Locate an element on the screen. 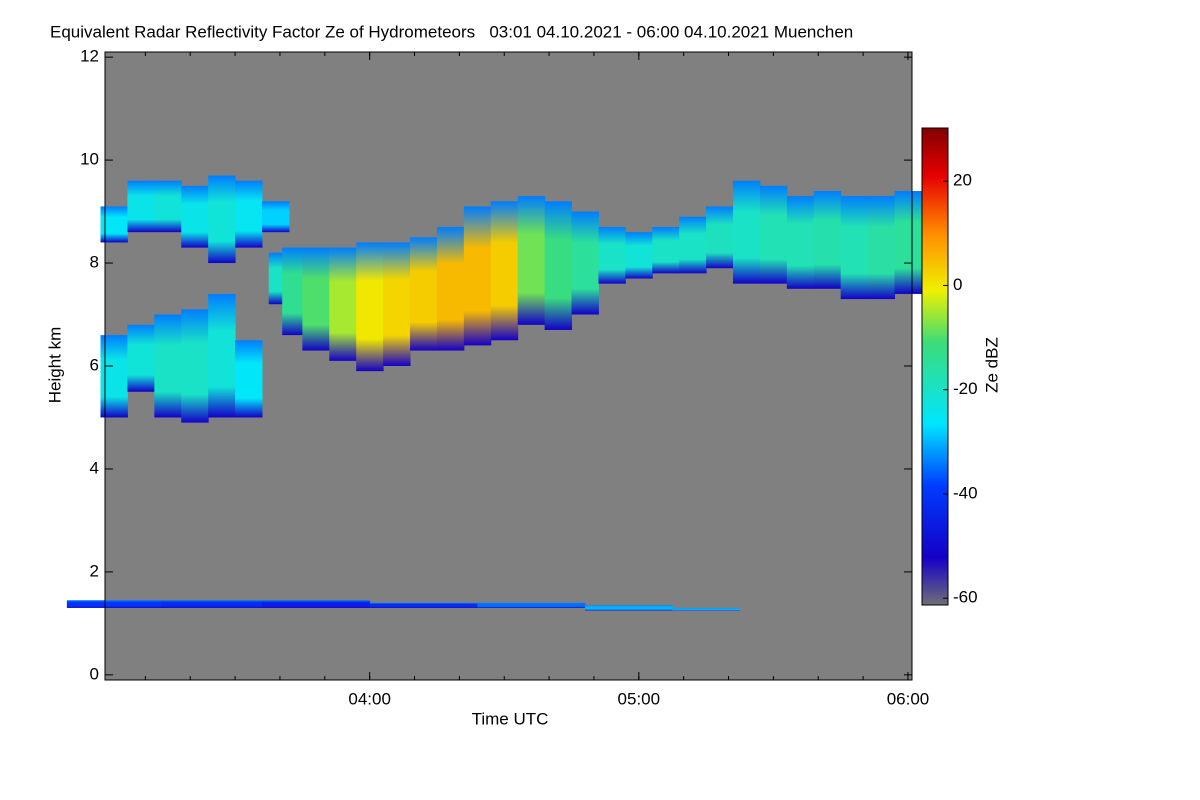 The image size is (1200, 800). colorbar-tick-label: -60 is located at coordinates (965, 597).